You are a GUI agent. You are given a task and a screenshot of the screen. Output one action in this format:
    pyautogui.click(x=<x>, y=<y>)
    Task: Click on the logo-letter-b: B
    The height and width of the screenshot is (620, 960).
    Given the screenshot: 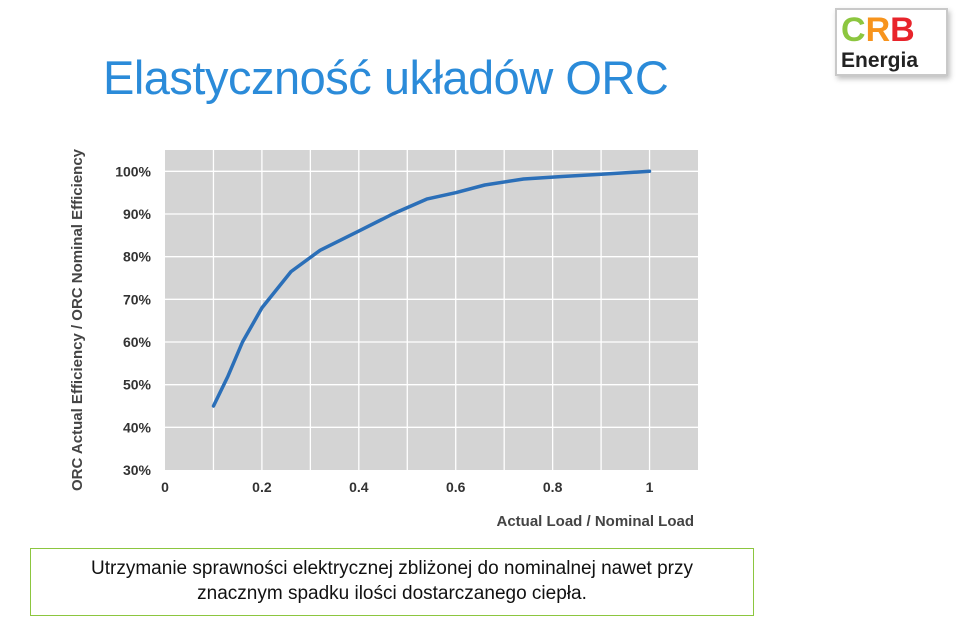 What is the action you would take?
    pyautogui.click(x=902, y=30)
    